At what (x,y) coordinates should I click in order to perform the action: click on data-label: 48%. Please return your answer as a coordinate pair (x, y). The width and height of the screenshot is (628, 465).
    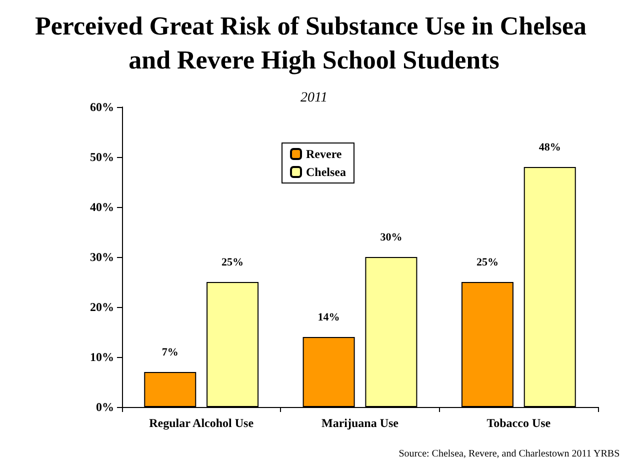
    Looking at the image, I should click on (549, 148).